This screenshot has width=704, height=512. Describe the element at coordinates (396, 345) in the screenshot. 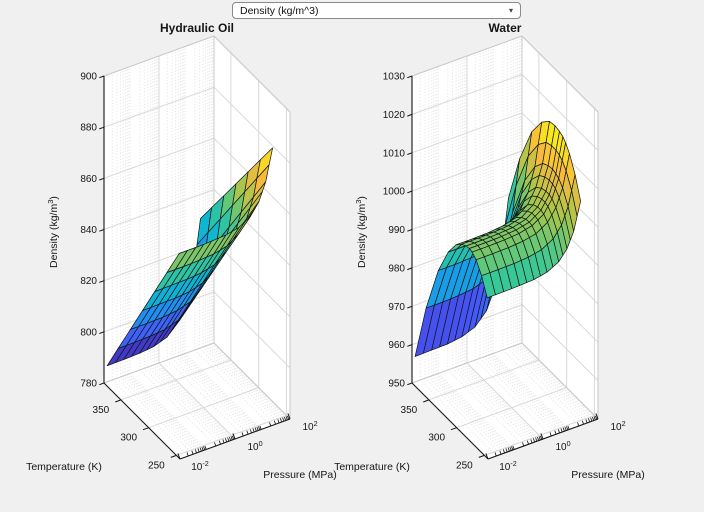

I see `z-tick-label: 960` at that location.